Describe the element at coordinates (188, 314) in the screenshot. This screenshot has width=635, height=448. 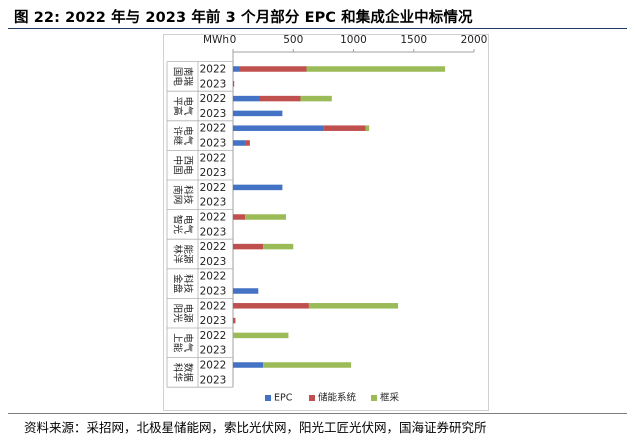
I see `group-label: 电源` at that location.